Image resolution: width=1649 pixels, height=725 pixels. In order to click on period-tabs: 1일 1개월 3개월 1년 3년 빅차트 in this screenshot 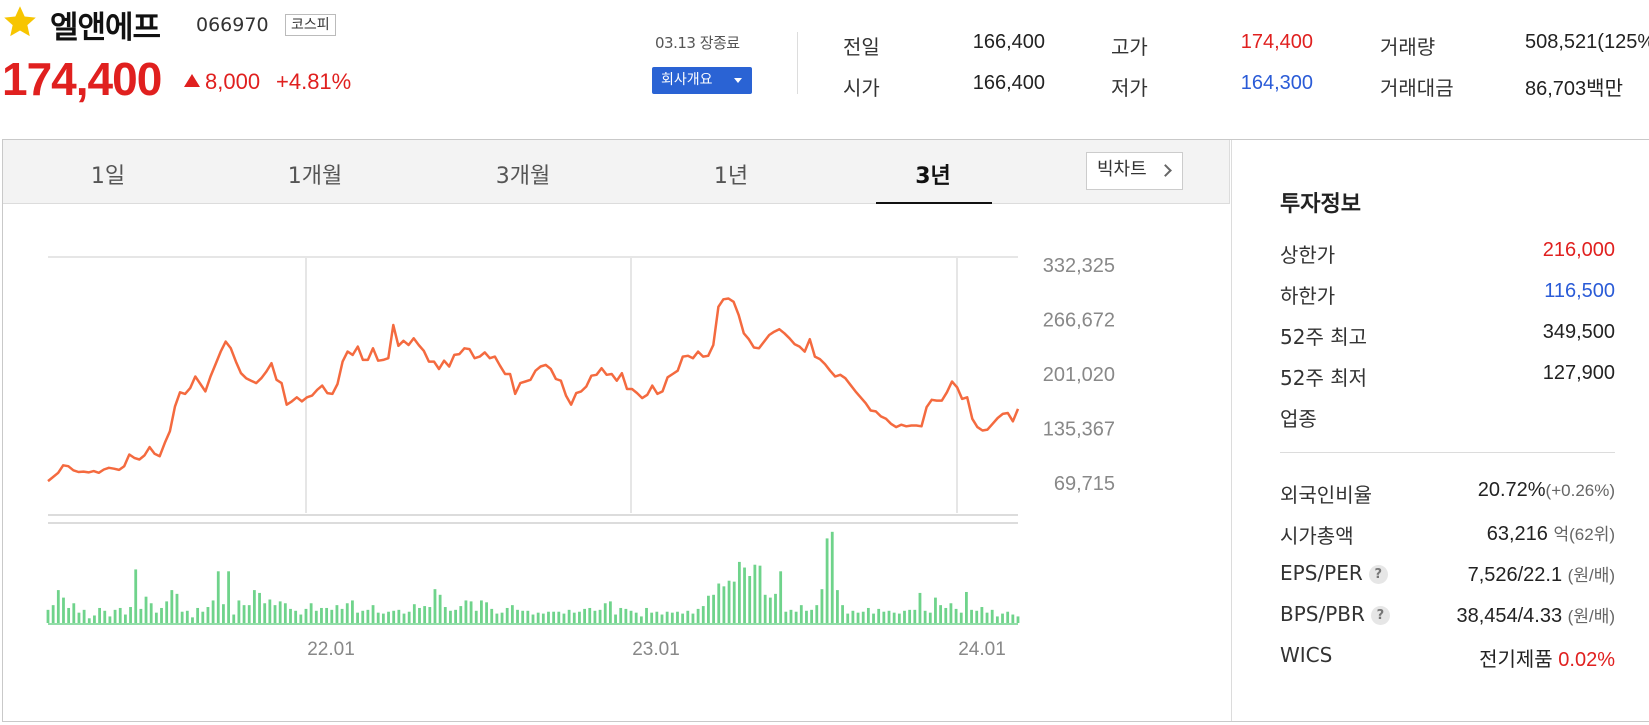, I will do `click(616, 172)`.